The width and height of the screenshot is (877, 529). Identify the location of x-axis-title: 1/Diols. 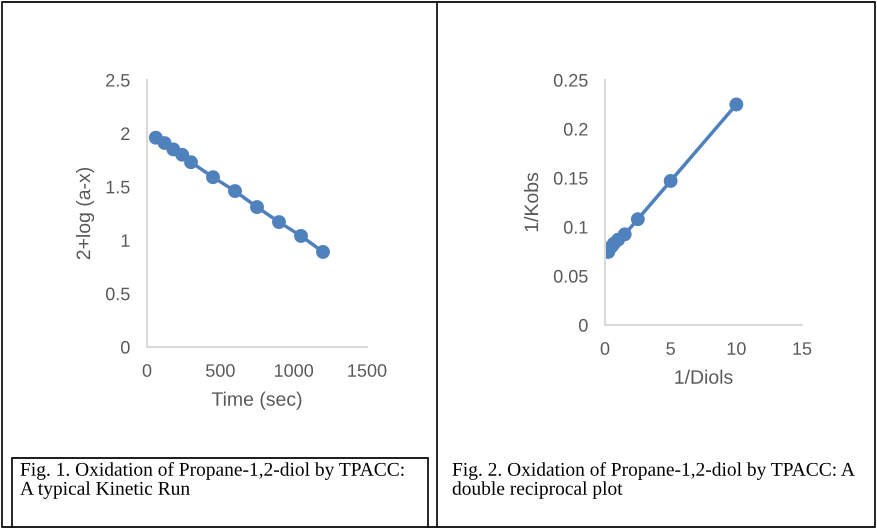
(704, 377).